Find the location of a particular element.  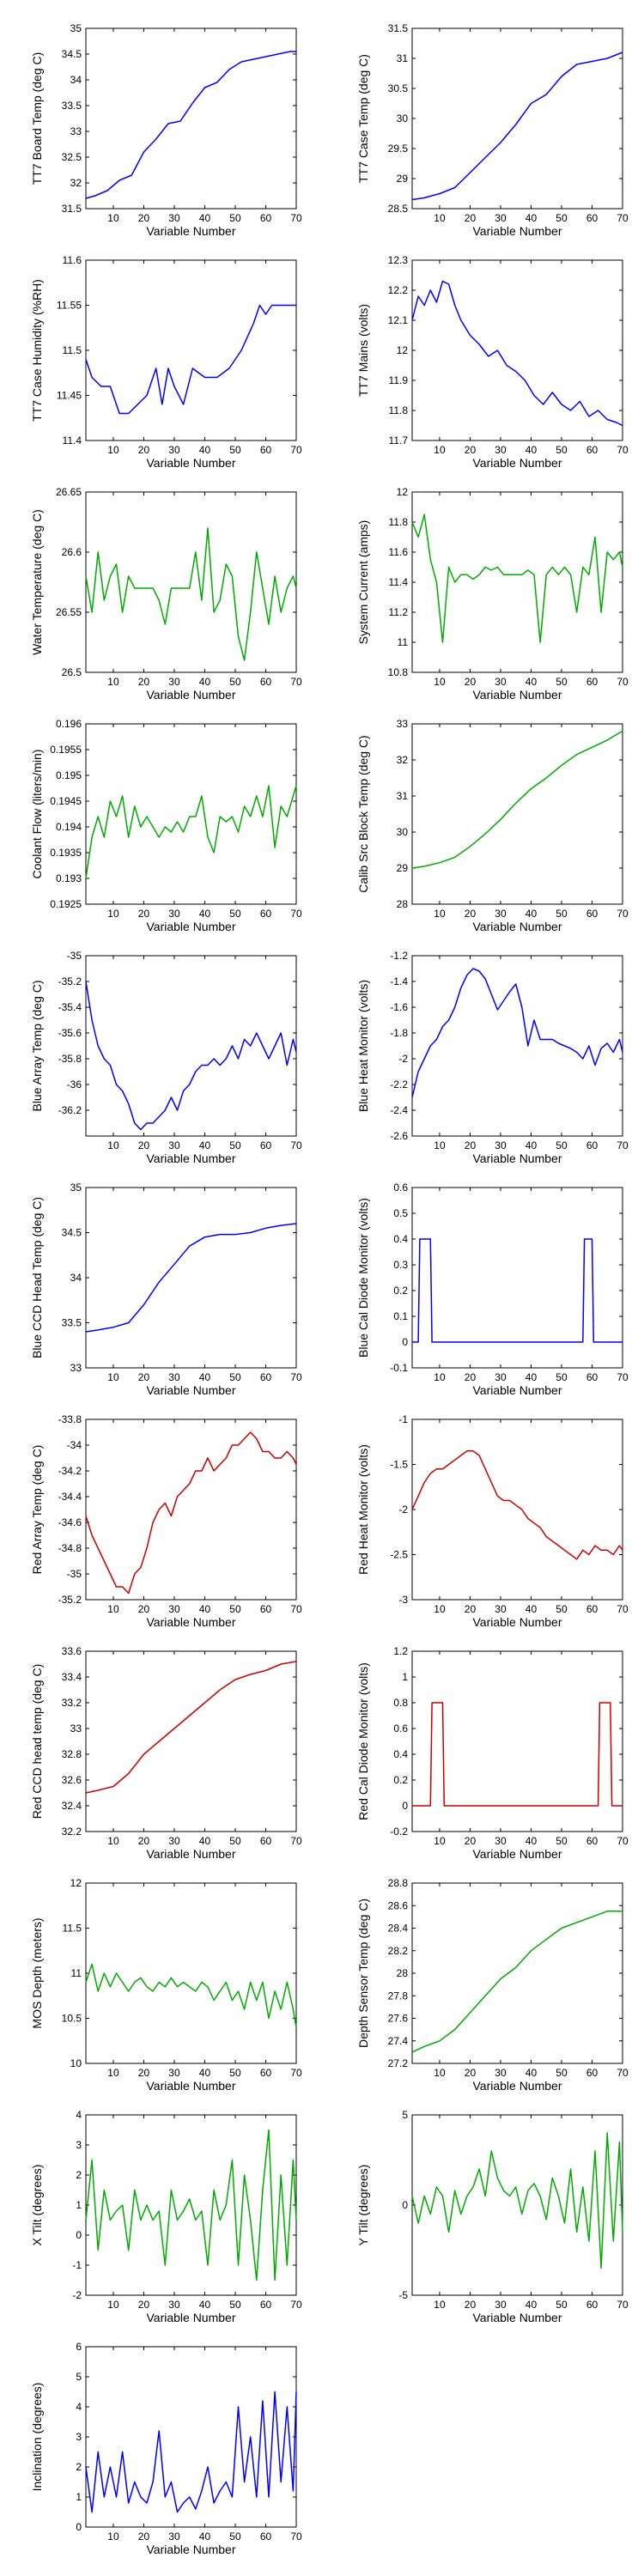

y-tick-label: 28.4 is located at coordinates (399, 1929).